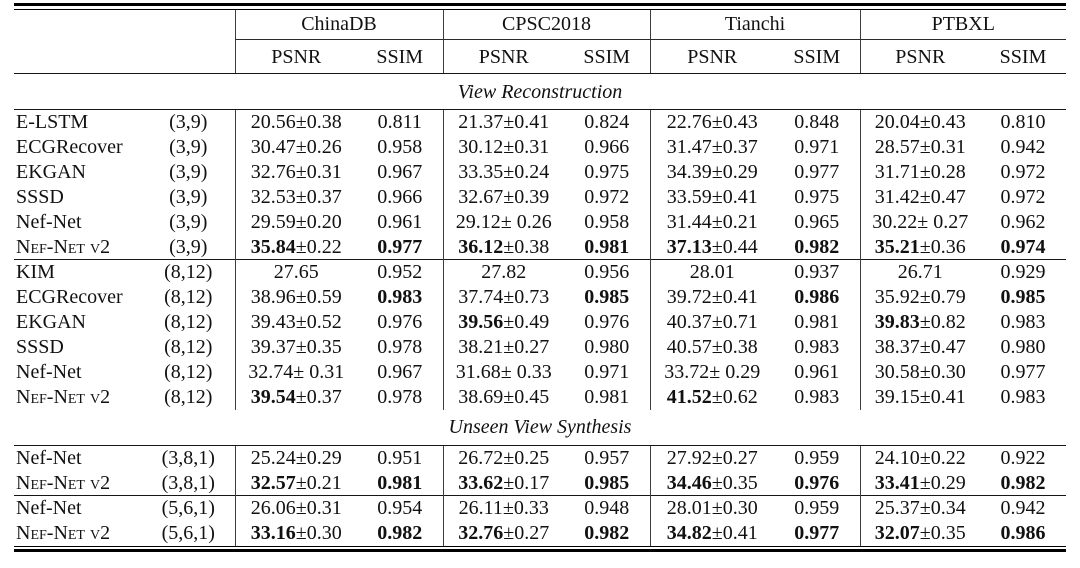 This screenshot has height=568, width=1080. I want to click on psnr-value: 41.52, so click(689, 397).